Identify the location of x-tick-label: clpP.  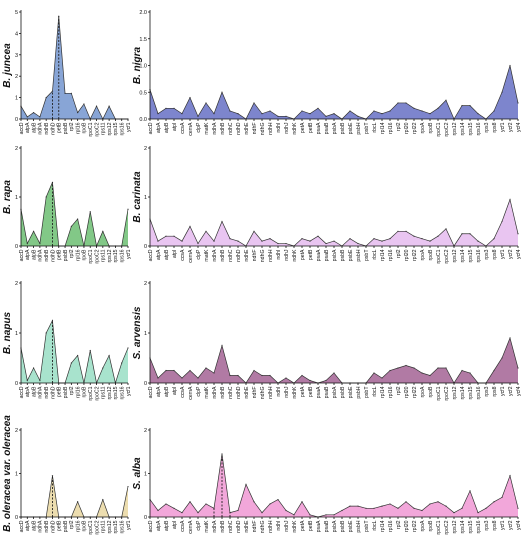
(199, 525).